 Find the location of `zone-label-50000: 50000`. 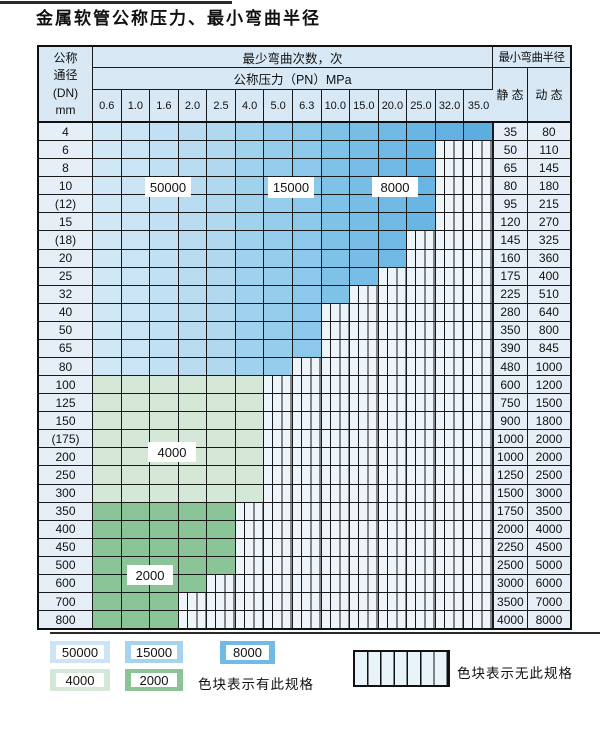

zone-label-50000: 50000 is located at coordinates (168, 187).